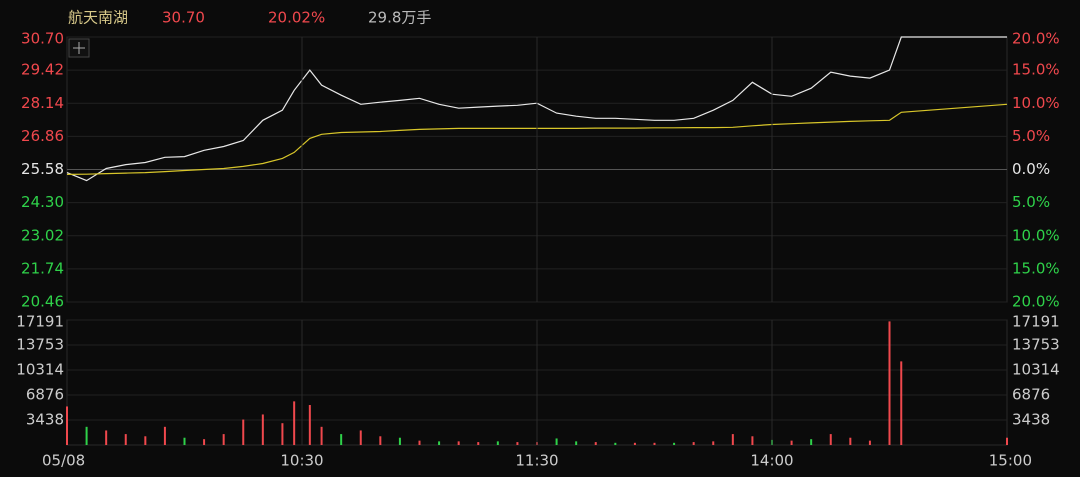 Image resolution: width=1080 pixels, height=477 pixels. What do you see at coordinates (98, 18) in the screenshot?
I see `stock-name: 航天南湖` at bounding box center [98, 18].